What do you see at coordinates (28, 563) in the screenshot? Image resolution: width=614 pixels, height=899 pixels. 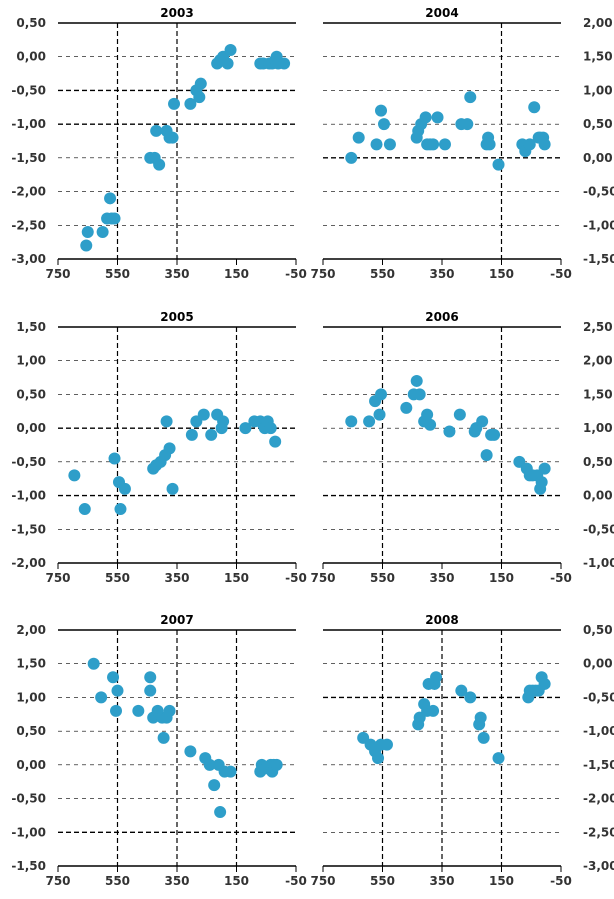 I see `y-tick-label: -2,00` at bounding box center [28, 563].